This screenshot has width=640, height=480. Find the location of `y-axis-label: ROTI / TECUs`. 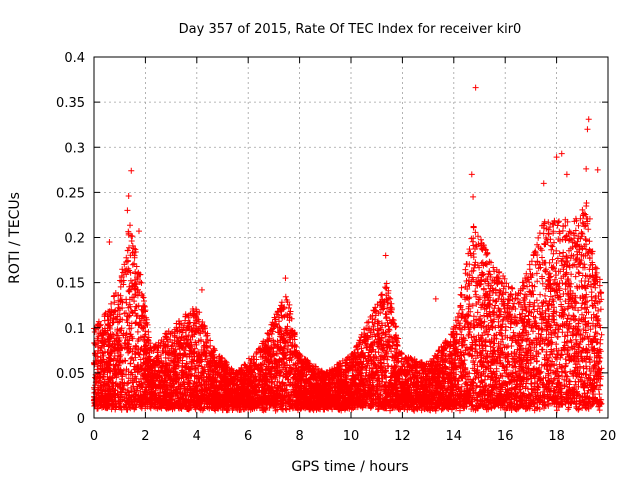

y-axis-label: ROTI / TECUs is located at coordinates (15, 238).